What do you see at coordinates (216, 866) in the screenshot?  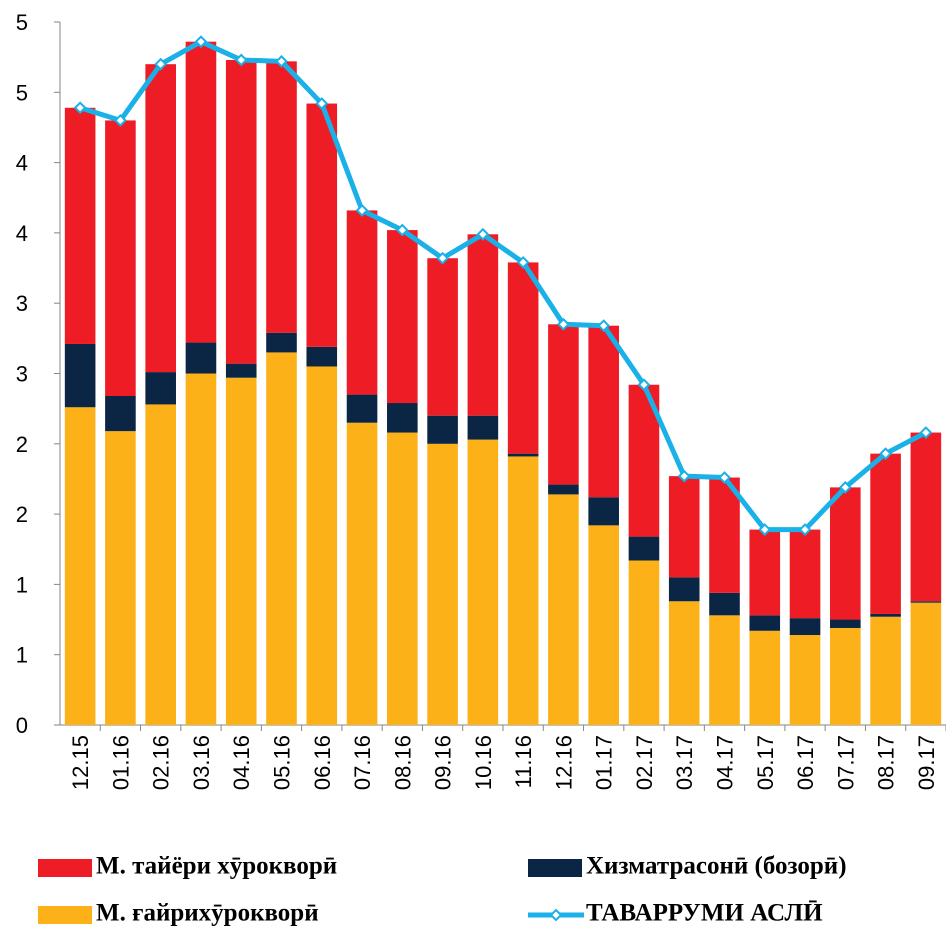 I see `legend-label: М. тайёри хӯрокворӣ` at bounding box center [216, 866].